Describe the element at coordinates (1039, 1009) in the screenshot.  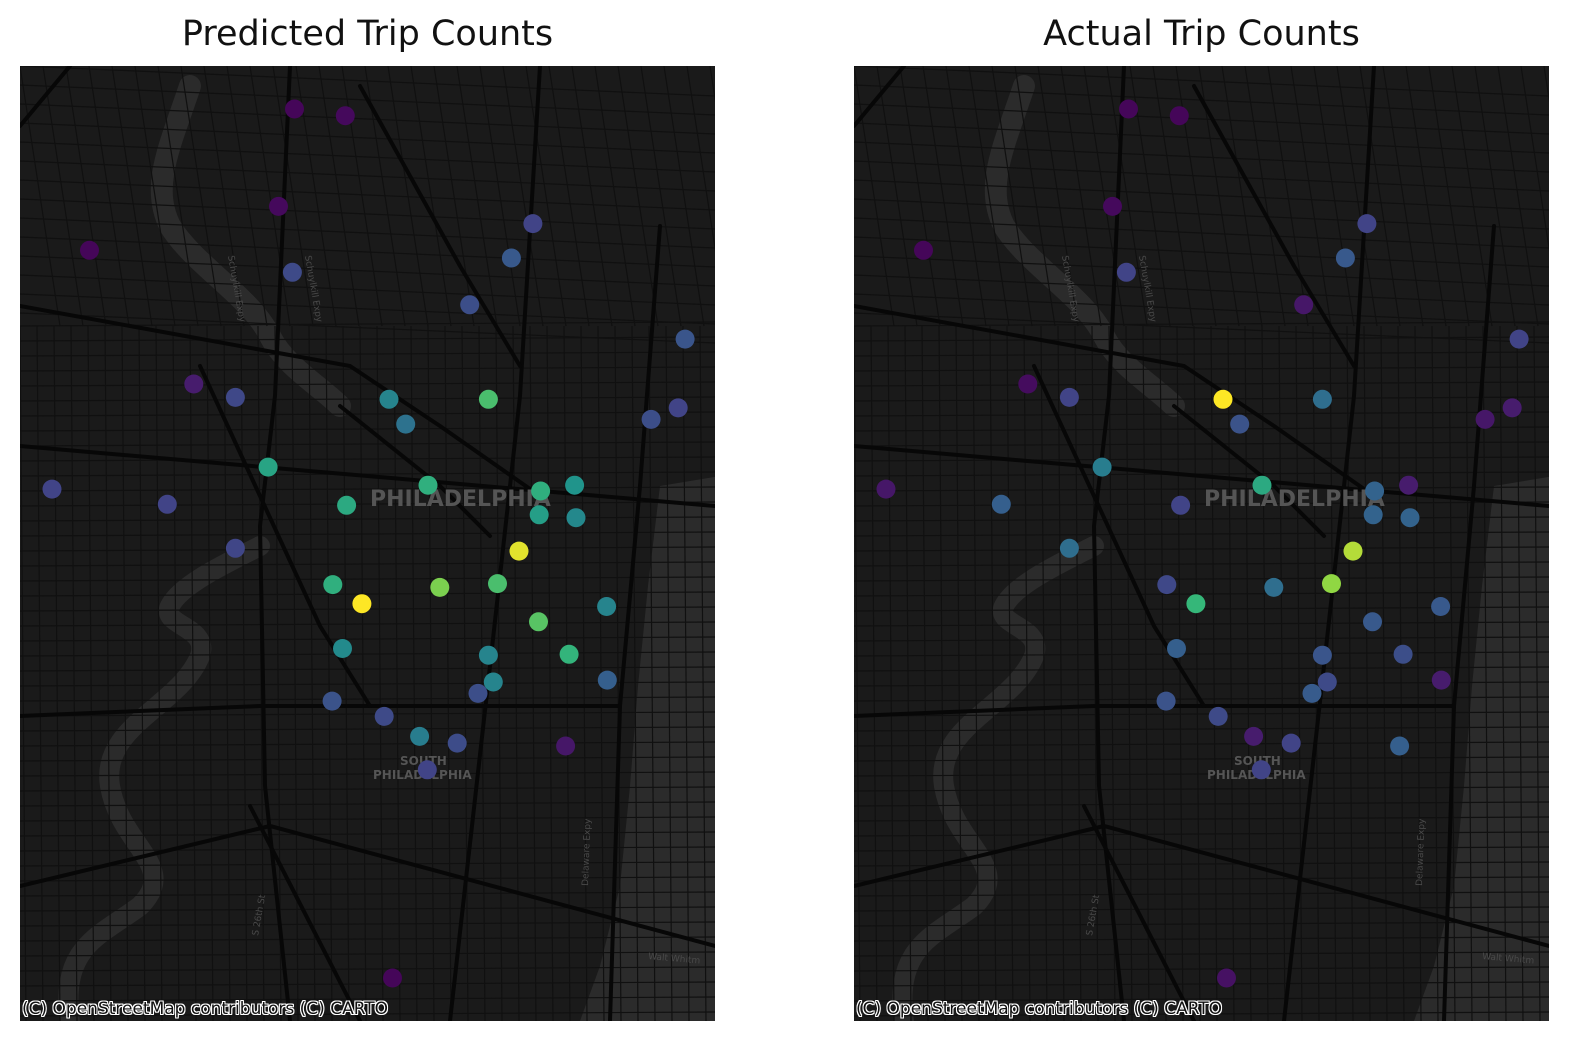
I see `actual-attribution: (C) OpenStreetMap contributors (C) CARTO` at that location.